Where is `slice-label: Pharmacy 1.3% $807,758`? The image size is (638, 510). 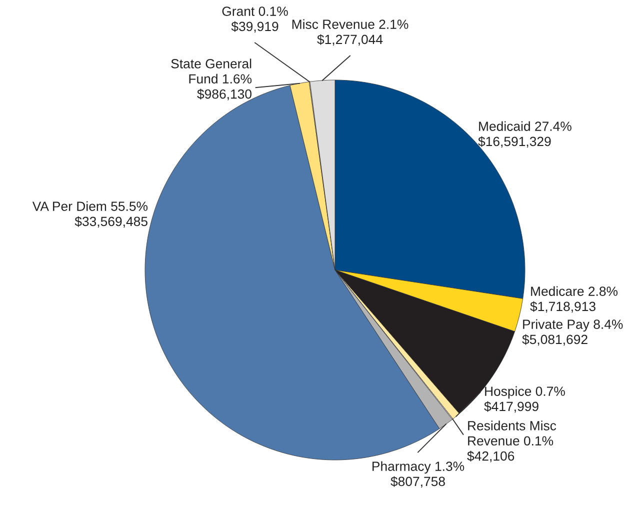 slice-label: Pharmacy 1.3% $807,758 is located at coordinates (418, 474).